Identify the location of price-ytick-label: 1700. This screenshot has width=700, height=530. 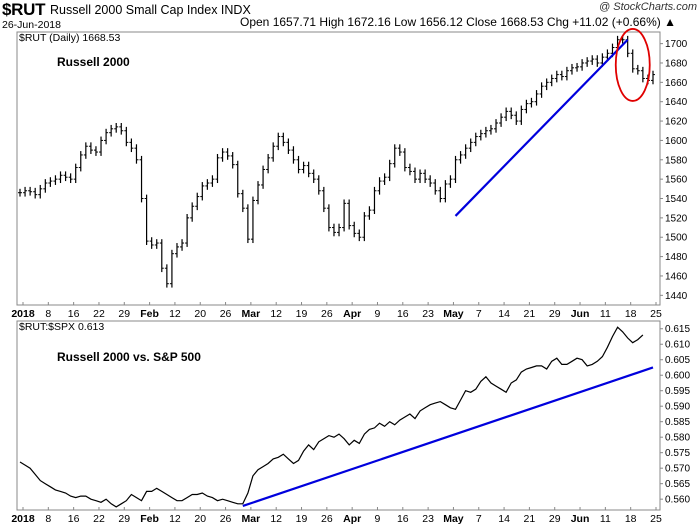
(676, 44).